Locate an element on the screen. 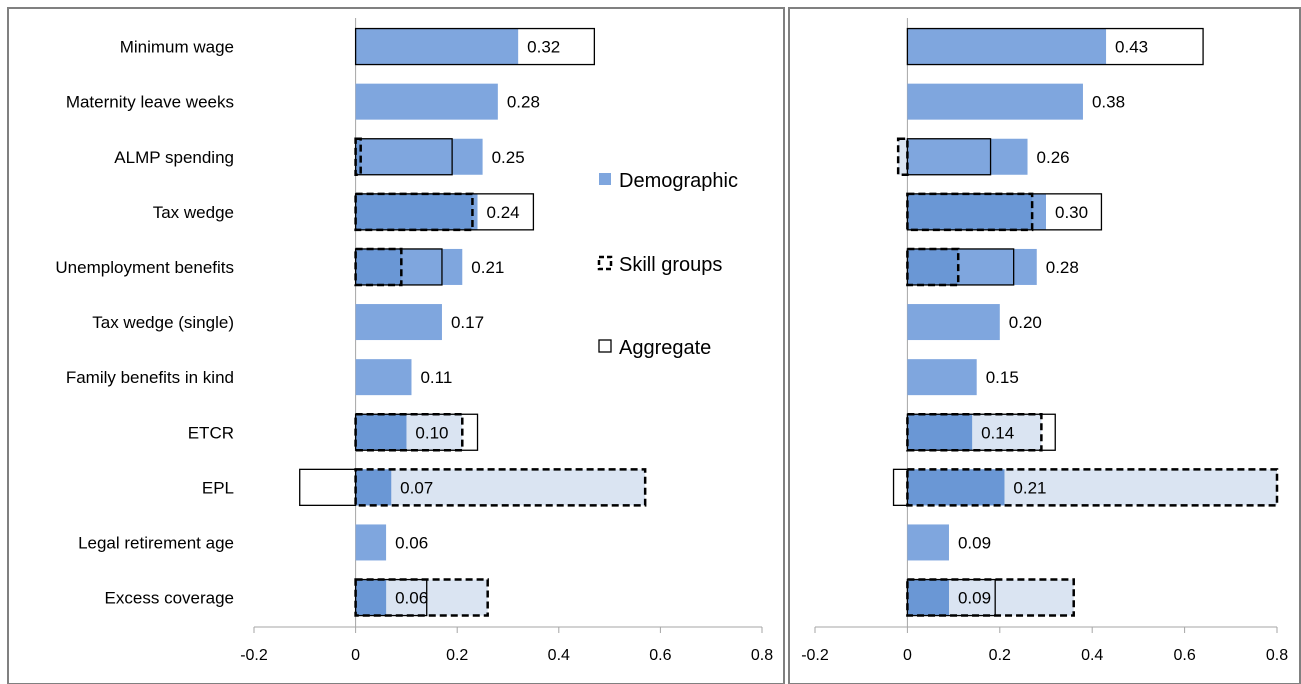 The image size is (1301, 684). value-label: 0.20 is located at coordinates (1025, 322).